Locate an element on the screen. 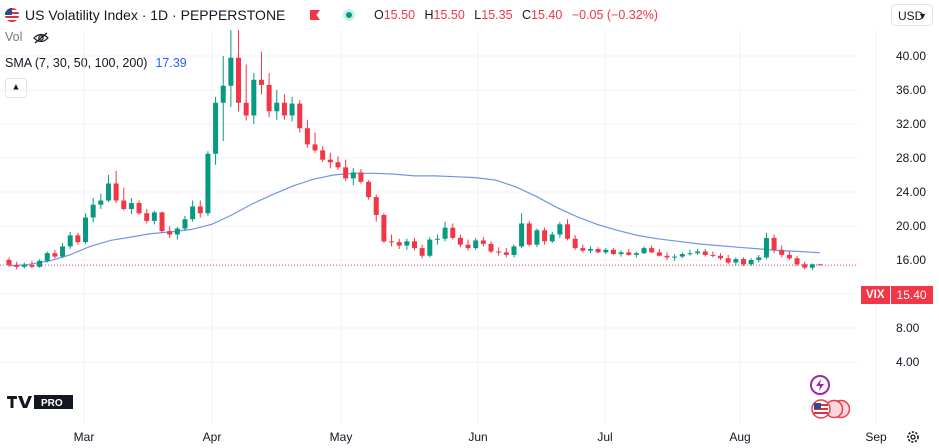 The image size is (939, 448). last-price-badge: VIX 15.40 is located at coordinates (897, 295).